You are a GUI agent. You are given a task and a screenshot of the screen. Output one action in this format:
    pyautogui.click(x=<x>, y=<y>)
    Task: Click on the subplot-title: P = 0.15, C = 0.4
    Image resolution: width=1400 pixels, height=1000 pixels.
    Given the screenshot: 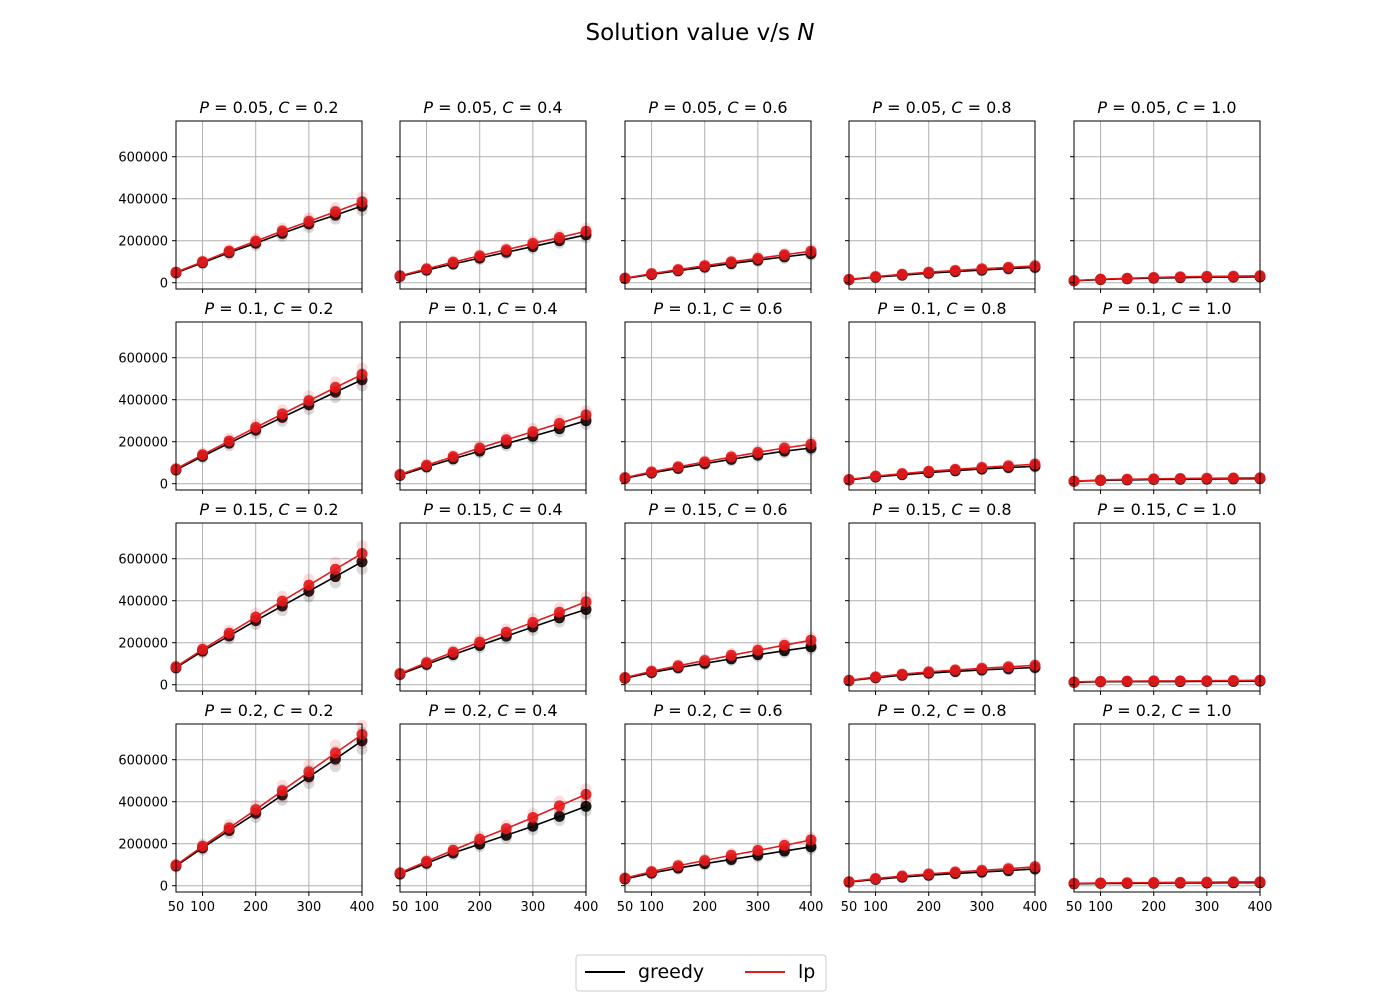 What is the action you would take?
    pyautogui.click(x=492, y=509)
    